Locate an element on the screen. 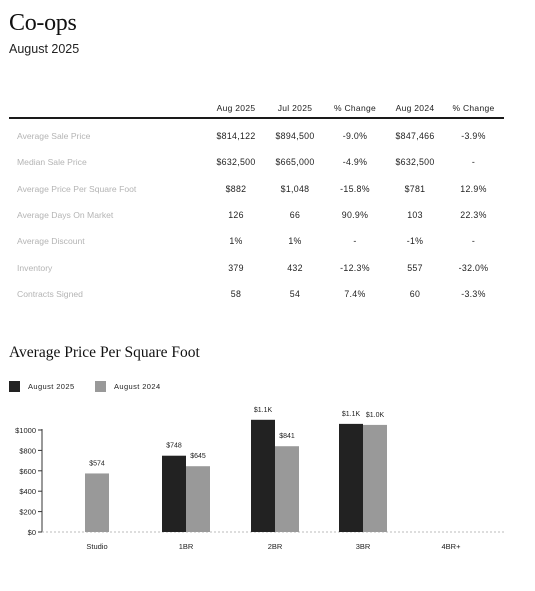  table-cell: 90.9% is located at coordinates (355, 215).